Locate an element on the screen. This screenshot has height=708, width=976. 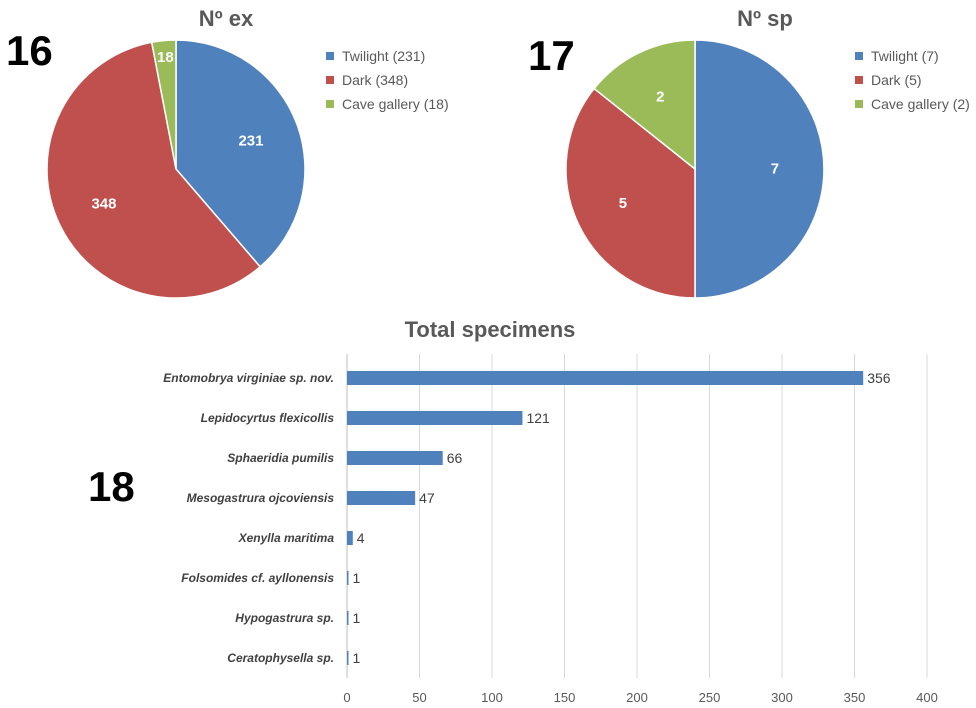
figure-label-18: 18 is located at coordinates (111, 486).